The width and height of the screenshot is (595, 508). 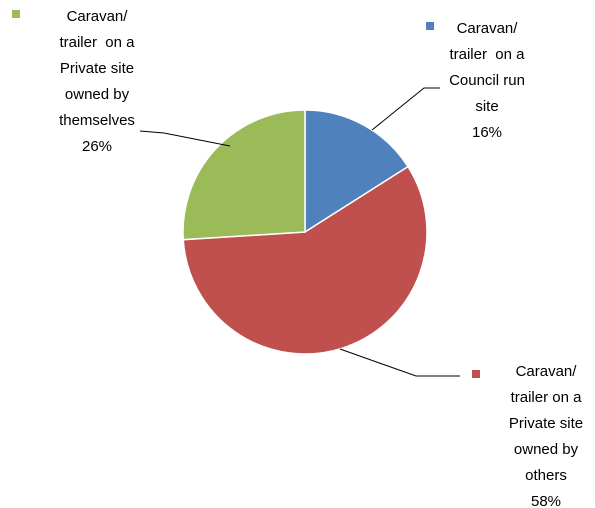 What do you see at coordinates (97, 146) in the screenshot?
I see `value-label: 26%` at bounding box center [97, 146].